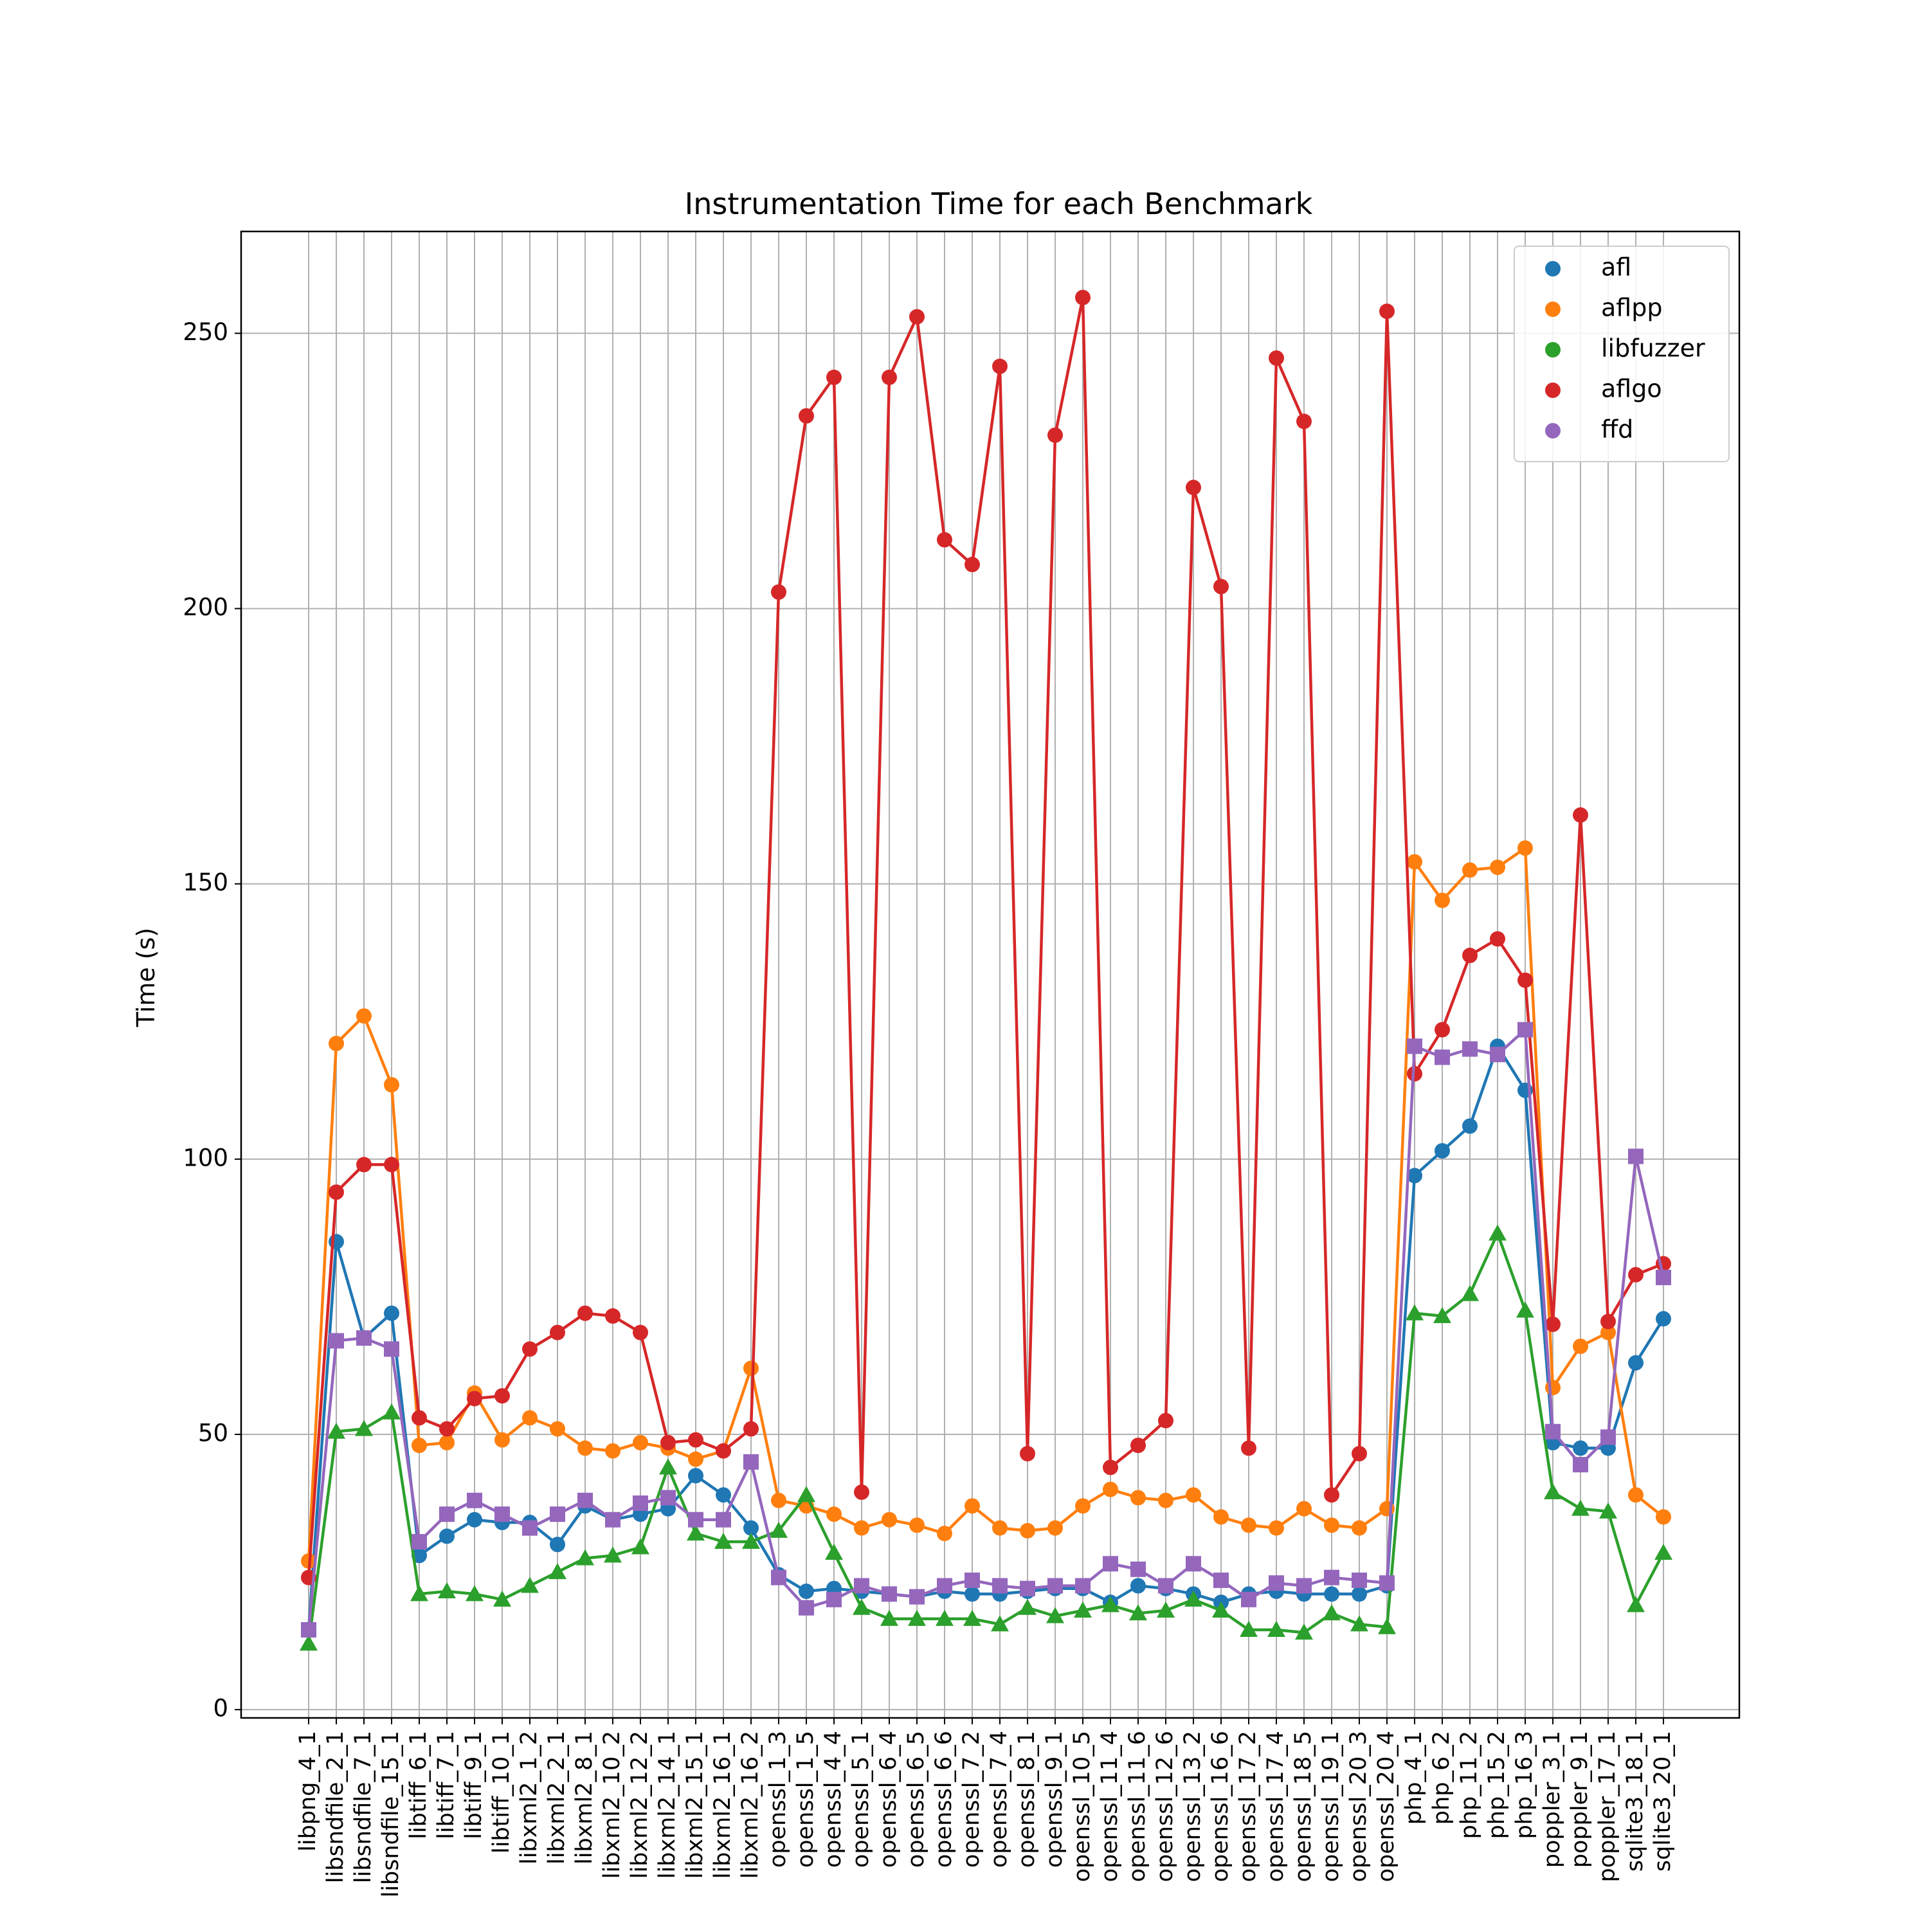 Image resolution: width=1929 pixels, height=1932 pixels. I want to click on x-tick-label: libtiff_7_1, so click(446, 1785).